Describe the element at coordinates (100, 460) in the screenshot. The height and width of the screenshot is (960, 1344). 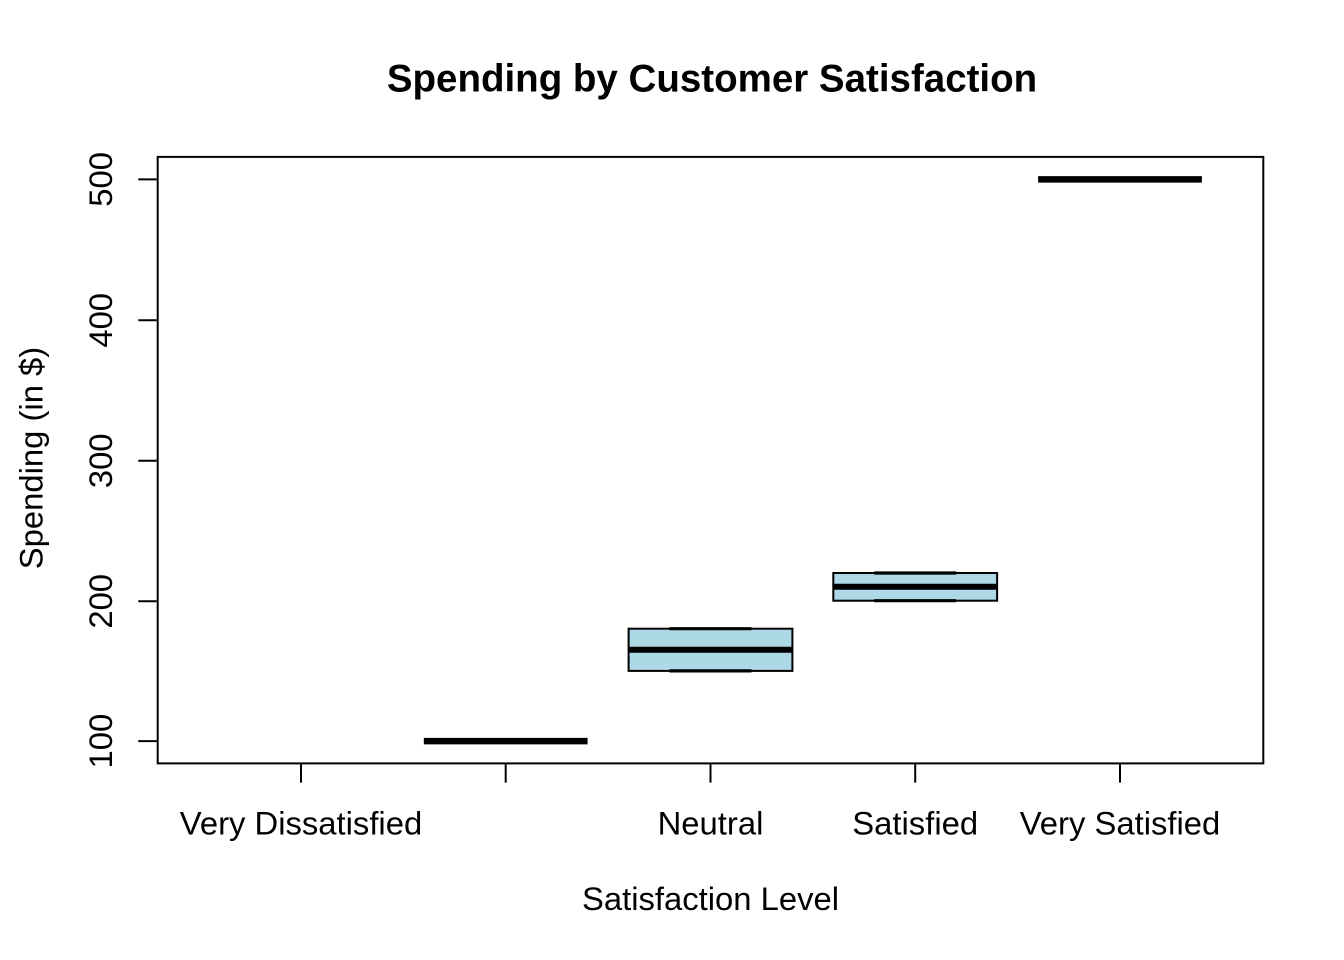
I see `svg-text: 300` at that location.